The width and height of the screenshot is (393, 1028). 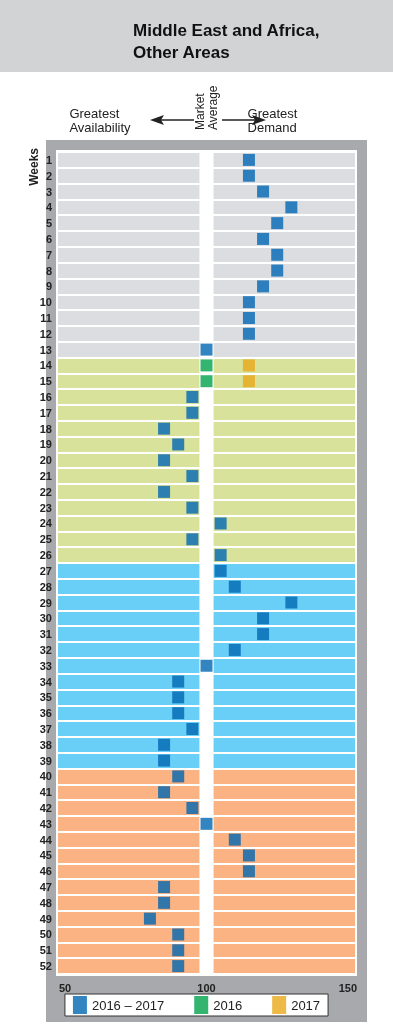 I want to click on y-tick-label: 25, so click(x=45, y=539).